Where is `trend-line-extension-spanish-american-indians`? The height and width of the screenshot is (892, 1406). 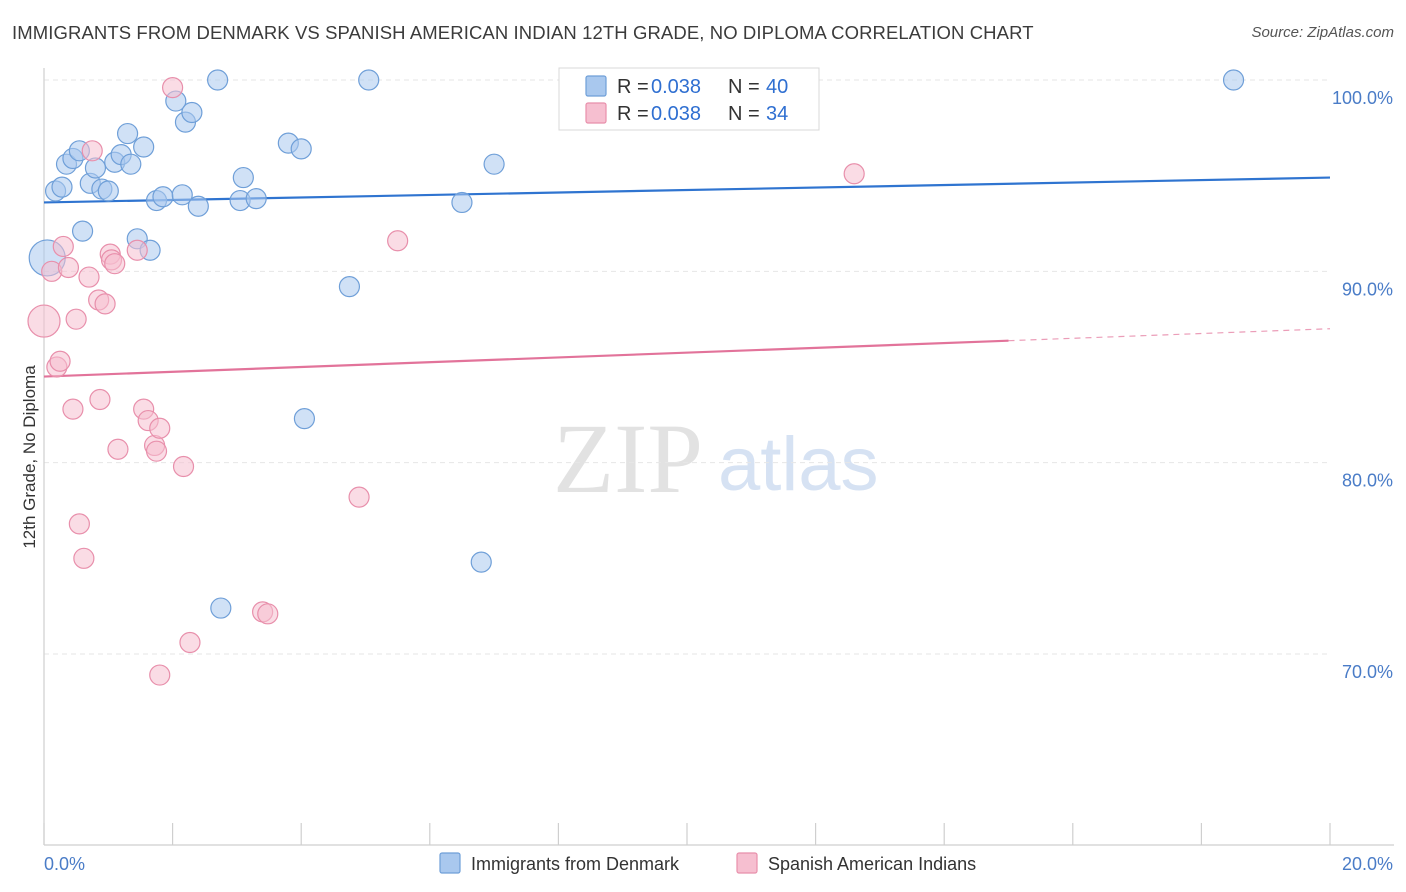
trend-line-extension-spanish-american-indians is located at coordinates (1169, 335).